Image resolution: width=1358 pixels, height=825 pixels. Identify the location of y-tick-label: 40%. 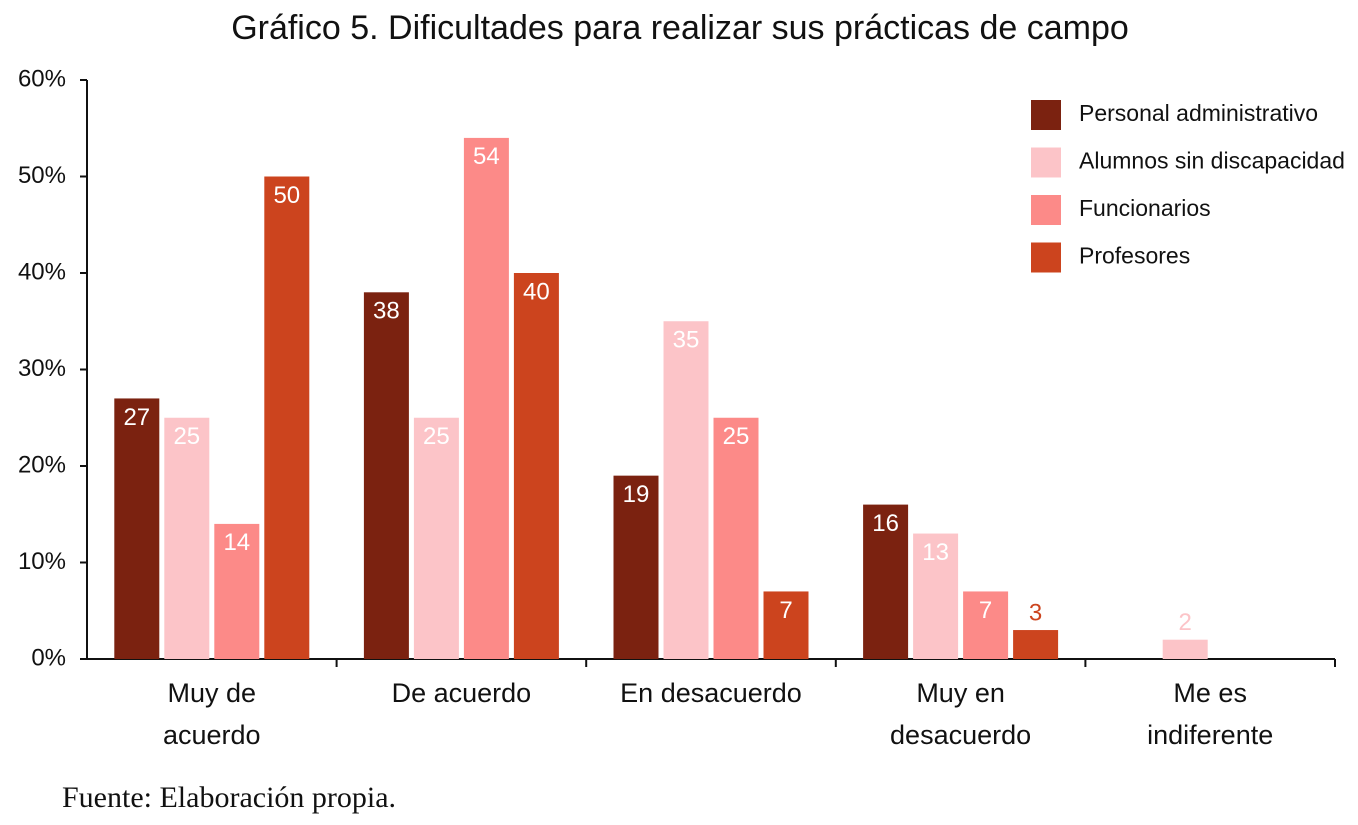
(42, 271).